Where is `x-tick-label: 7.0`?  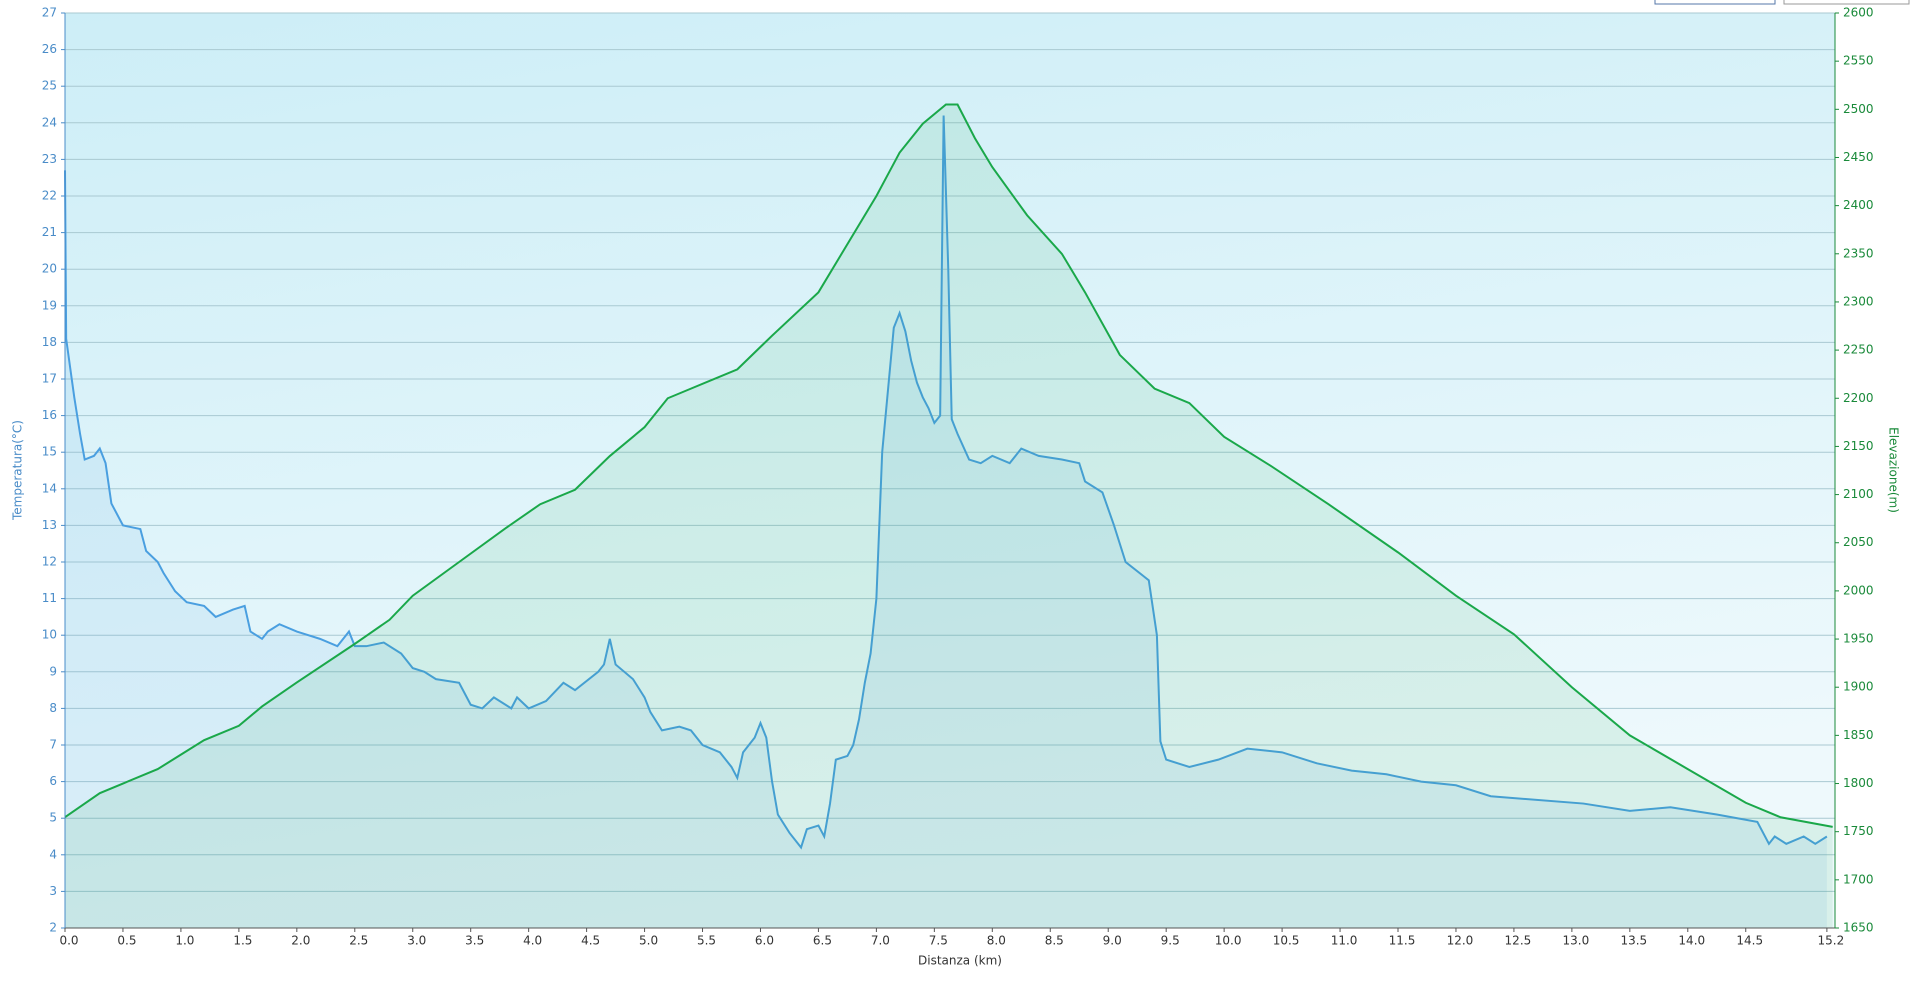
x-tick-label: 7.0 is located at coordinates (880, 941).